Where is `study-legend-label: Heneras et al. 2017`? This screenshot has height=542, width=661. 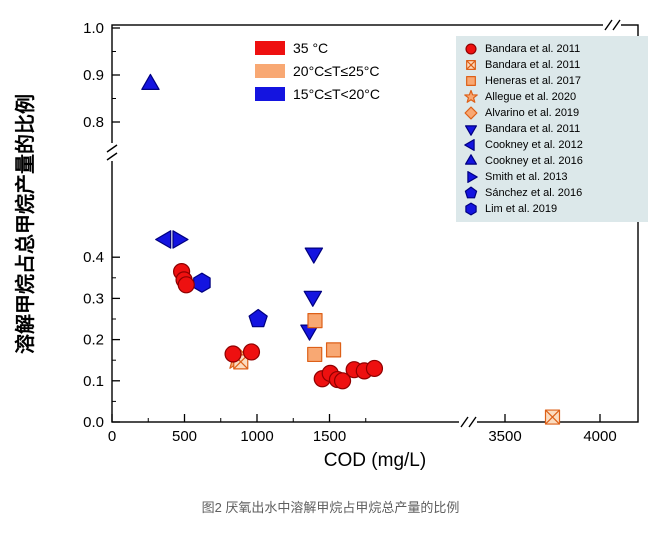 study-legend-label: Heneras et al. 2017 is located at coordinates (533, 81).